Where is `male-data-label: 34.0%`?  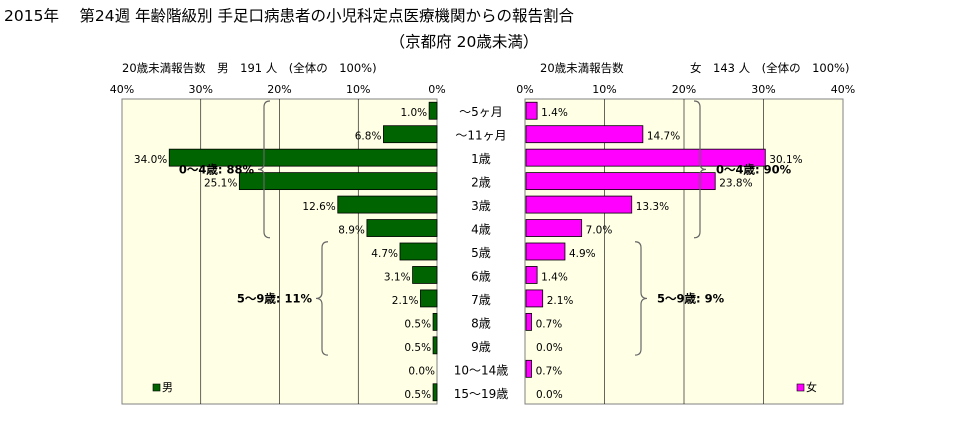
male-data-label: 34.0% is located at coordinates (150, 160).